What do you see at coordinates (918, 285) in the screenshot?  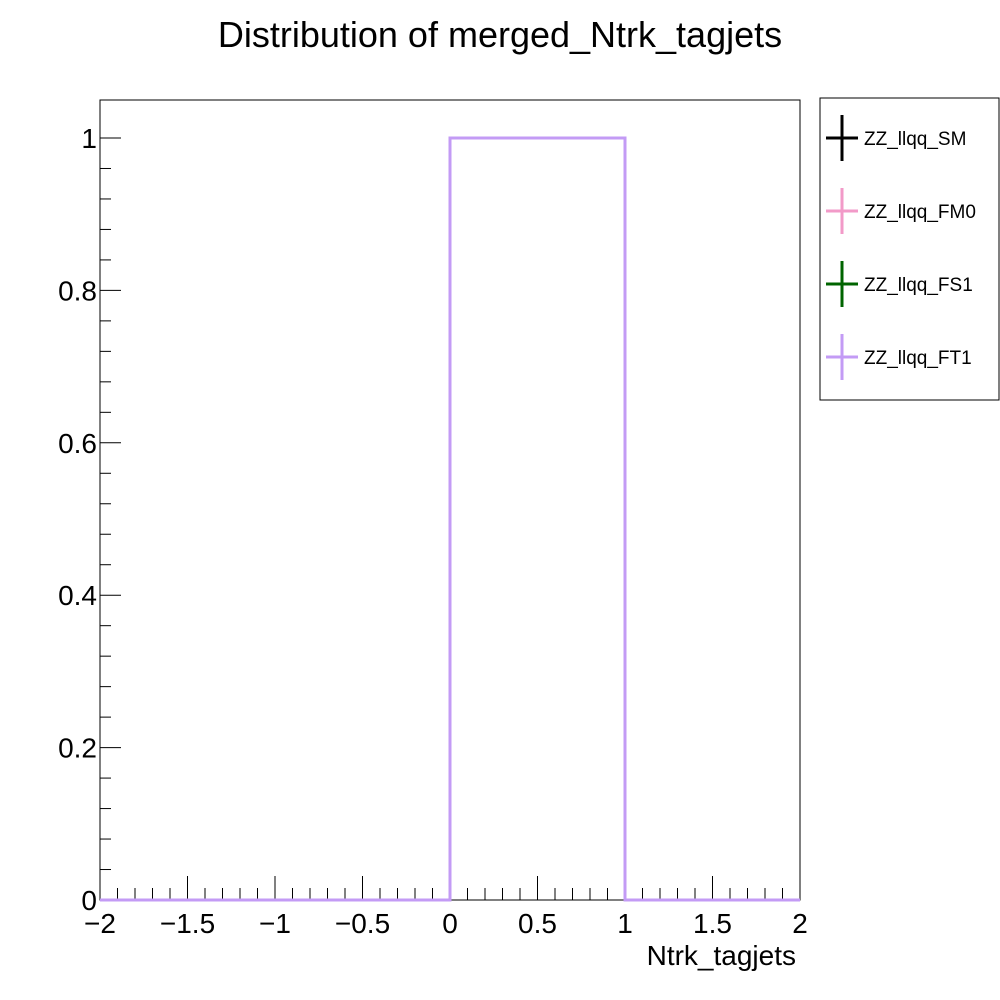 I see `legend-label-zz-llqq-fs1: ZZ_llqq_FS1` at bounding box center [918, 285].